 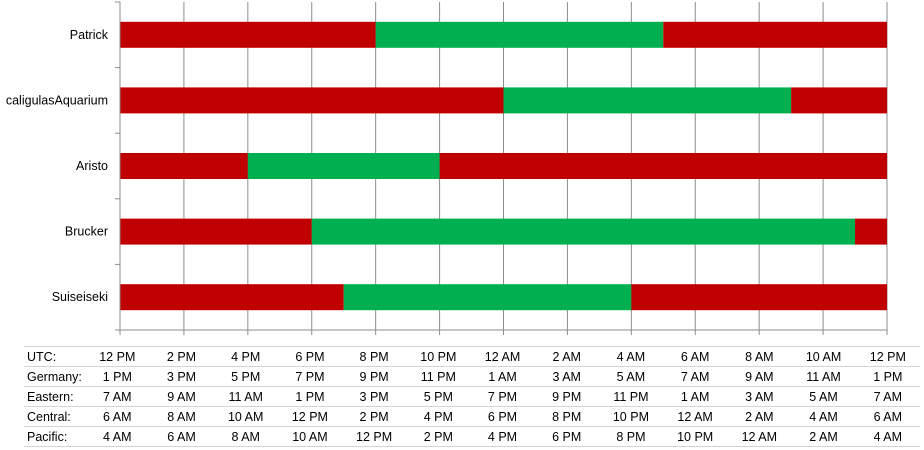 What do you see at coordinates (92, 166) in the screenshot?
I see `category-label: Aristo` at bounding box center [92, 166].